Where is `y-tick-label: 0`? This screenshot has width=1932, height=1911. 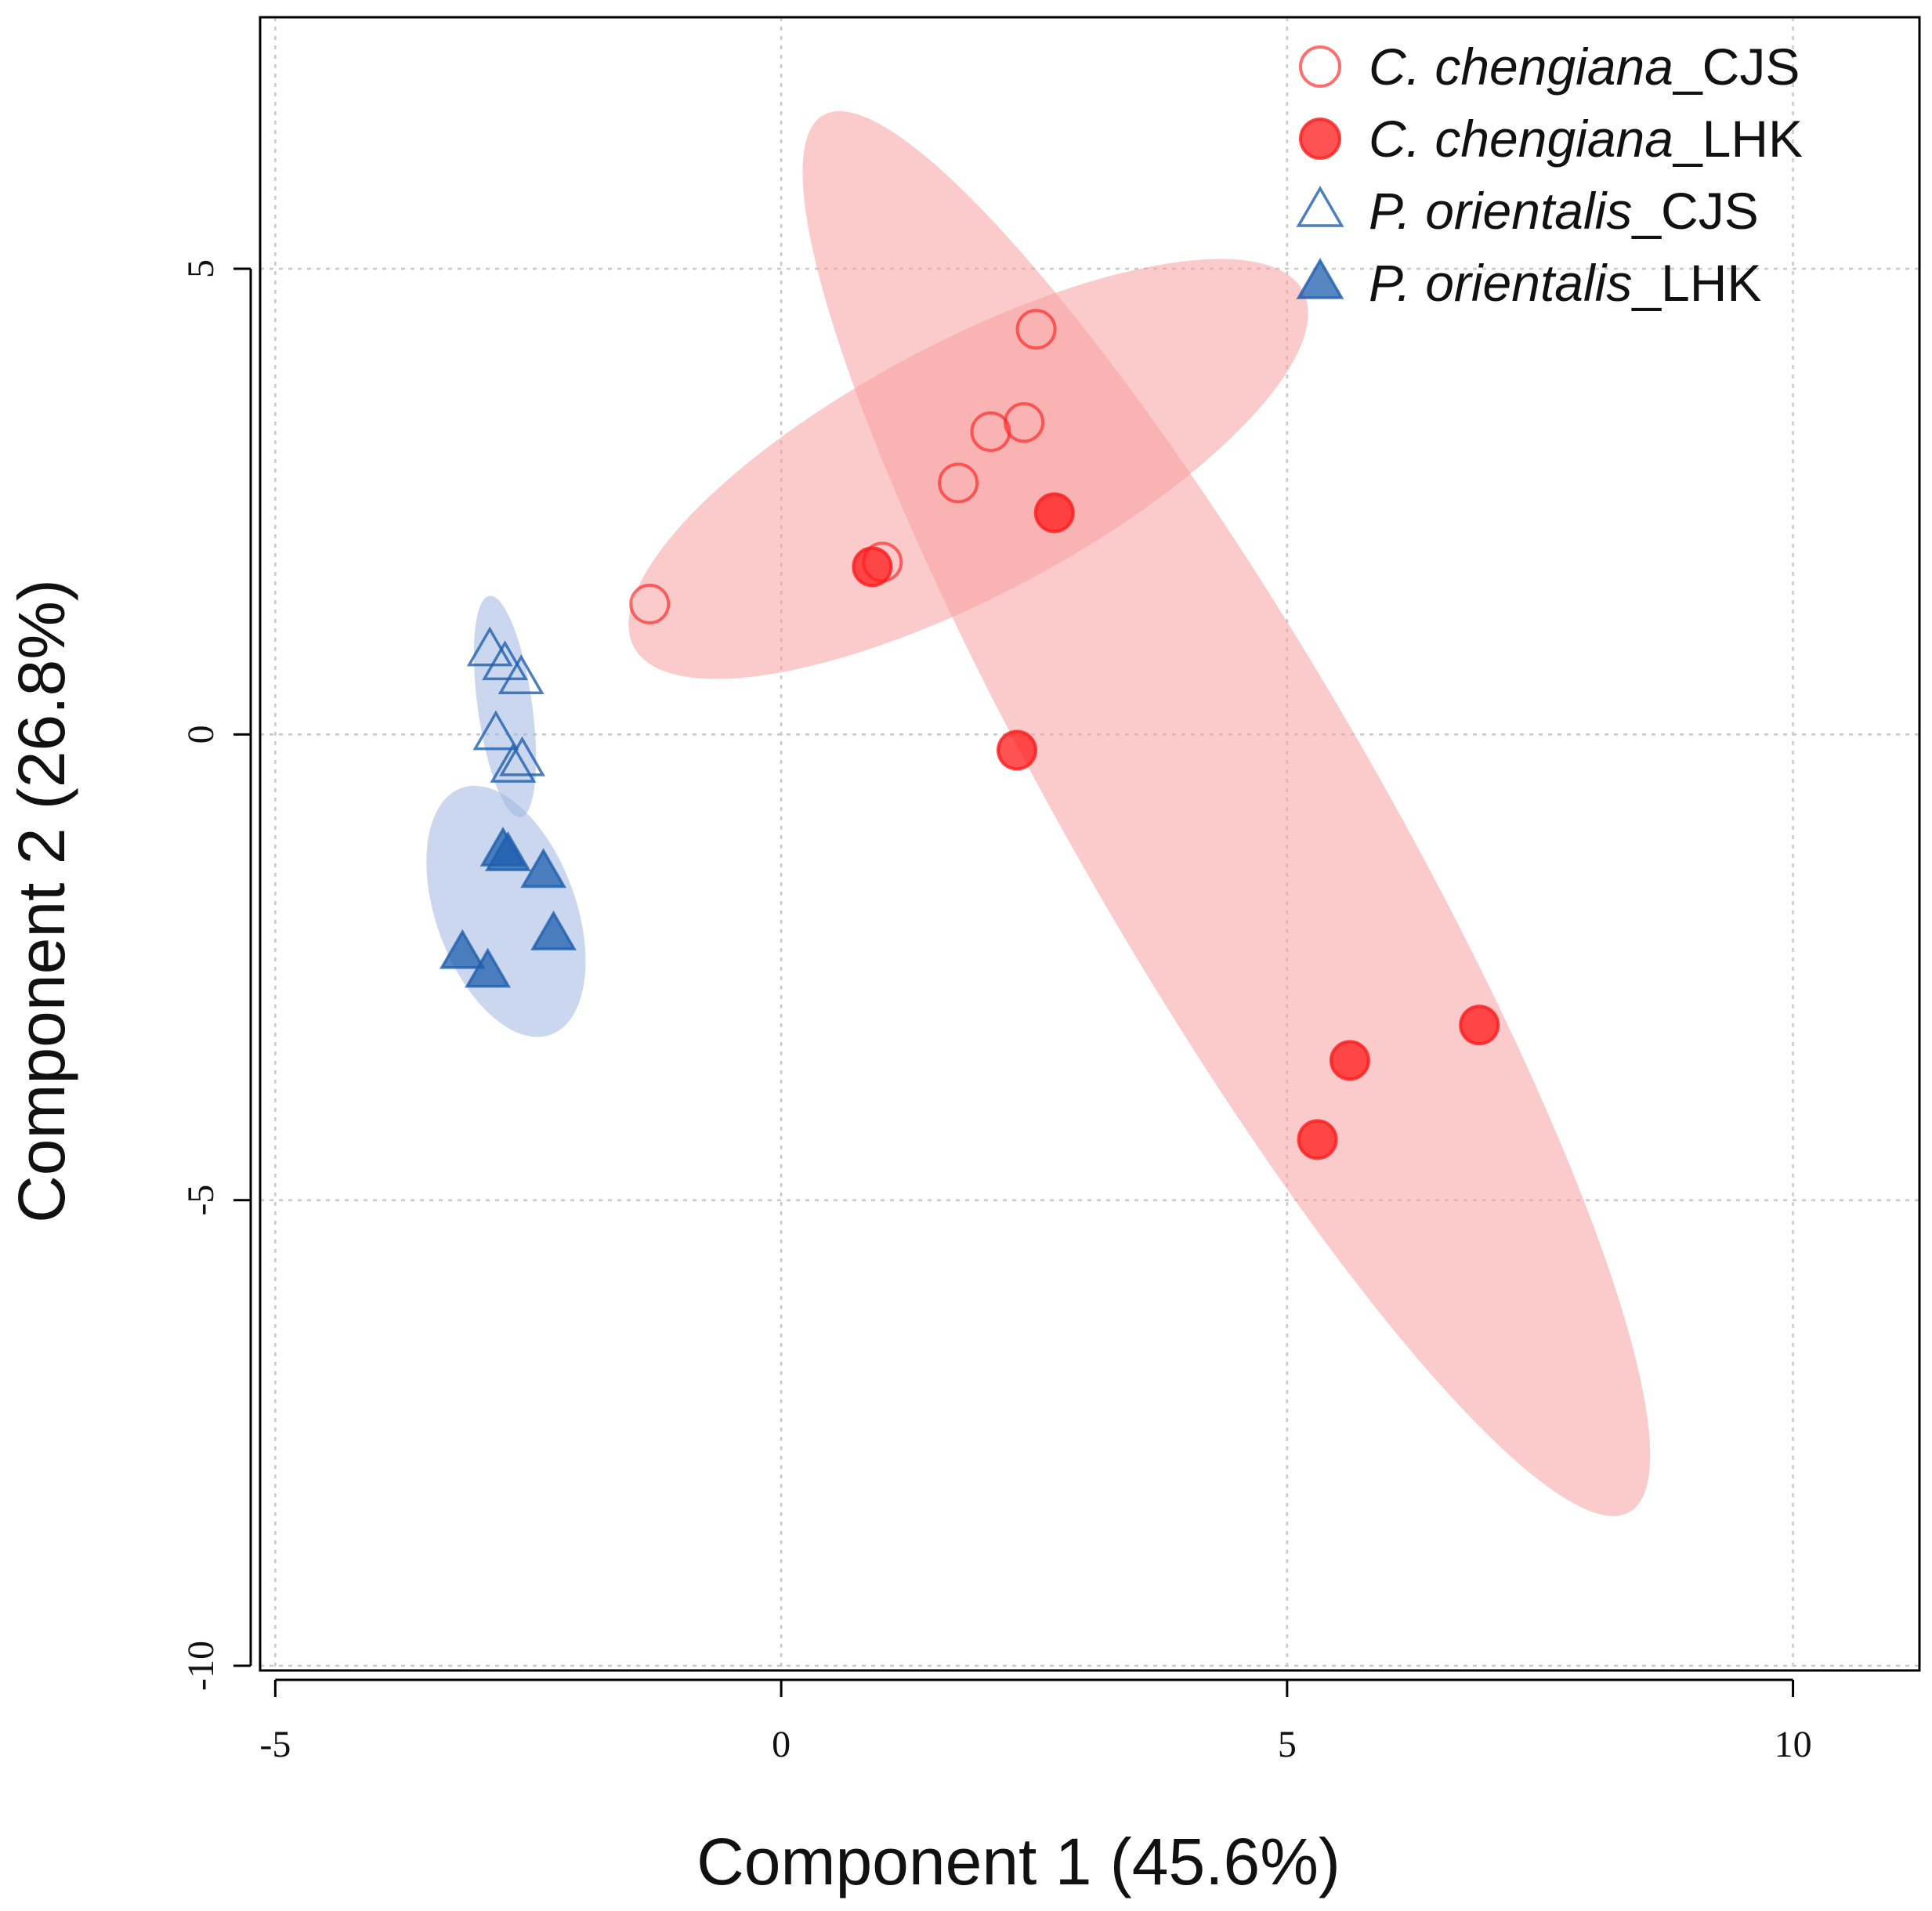
y-tick-label: 0 is located at coordinates (201, 734).